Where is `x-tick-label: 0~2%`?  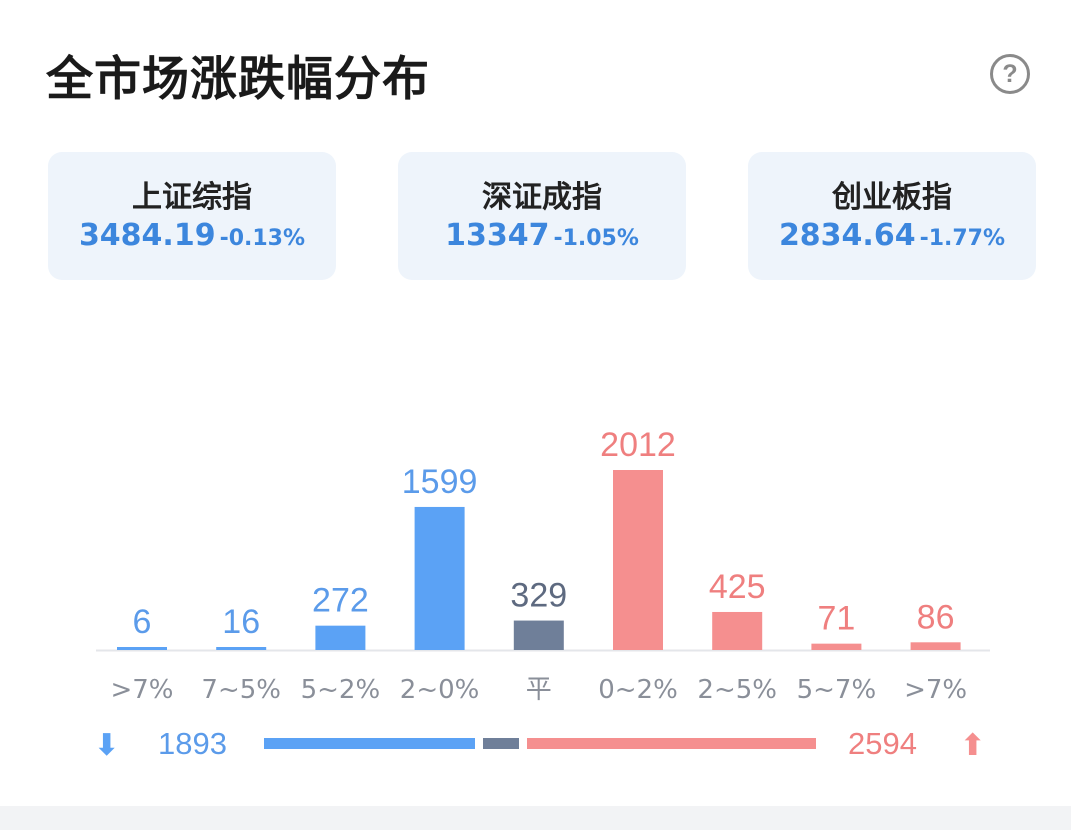
x-tick-label: 0~2% is located at coordinates (638, 690).